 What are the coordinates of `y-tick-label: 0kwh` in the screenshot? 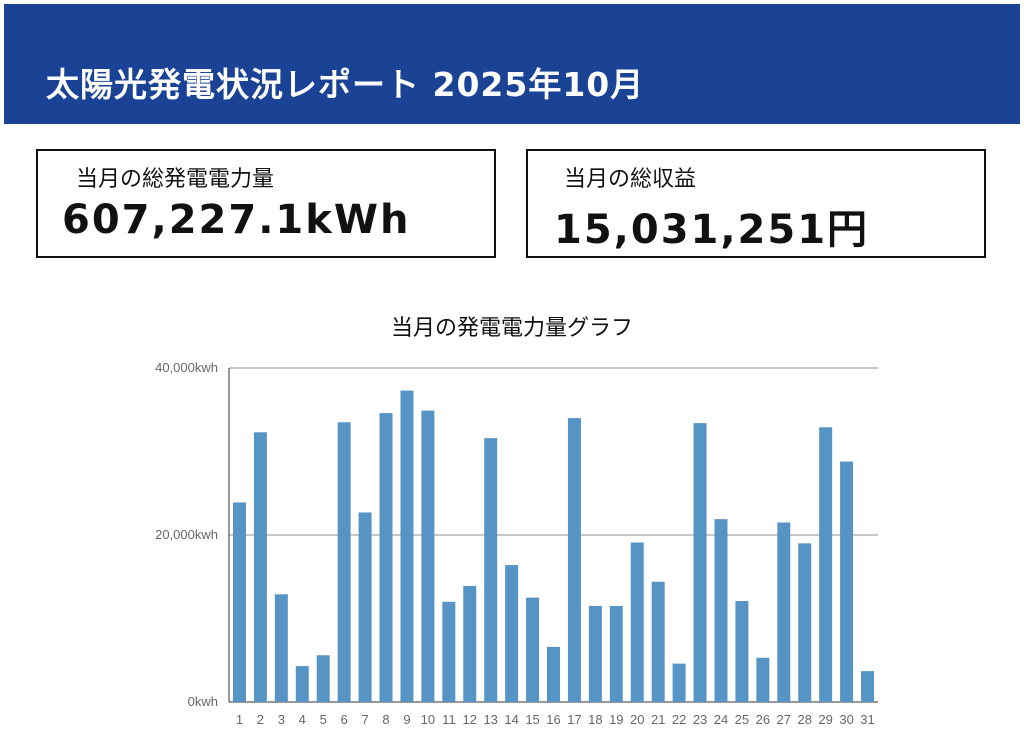 It's located at (203, 701).